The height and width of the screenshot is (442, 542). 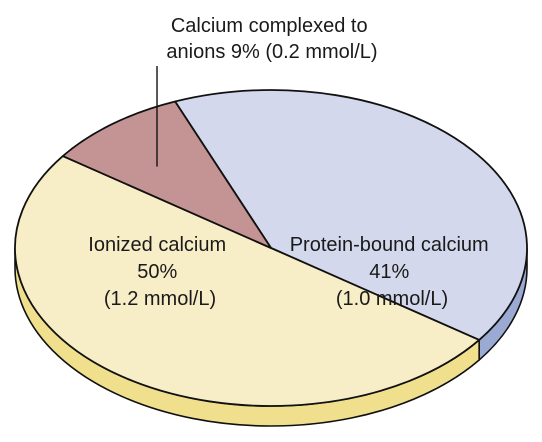 What do you see at coordinates (271, 52) in the screenshot?
I see `slice-label-complexed-line-2: anions 9% (0.2 mmol/L)` at bounding box center [271, 52].